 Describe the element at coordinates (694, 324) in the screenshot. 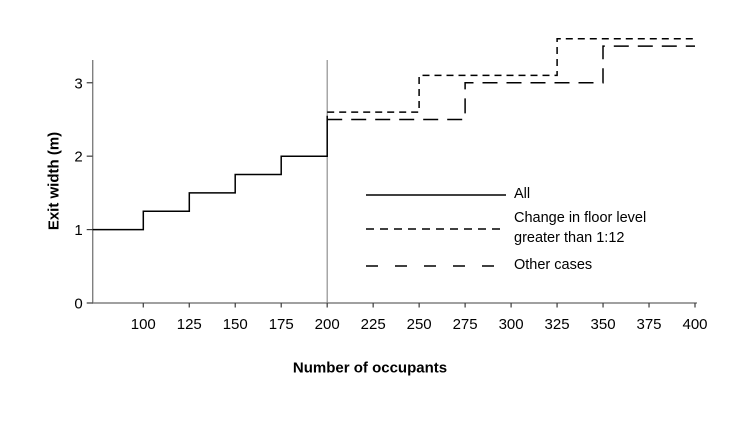

I see `x-tick-label: 400` at that location.